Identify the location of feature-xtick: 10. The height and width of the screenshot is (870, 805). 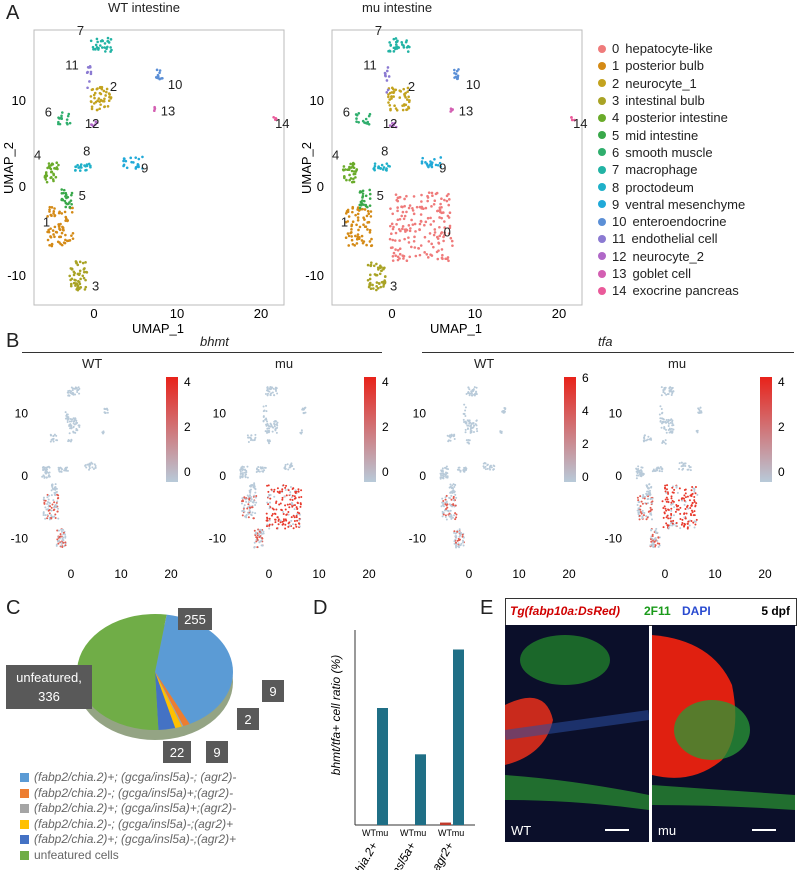
(319, 574).